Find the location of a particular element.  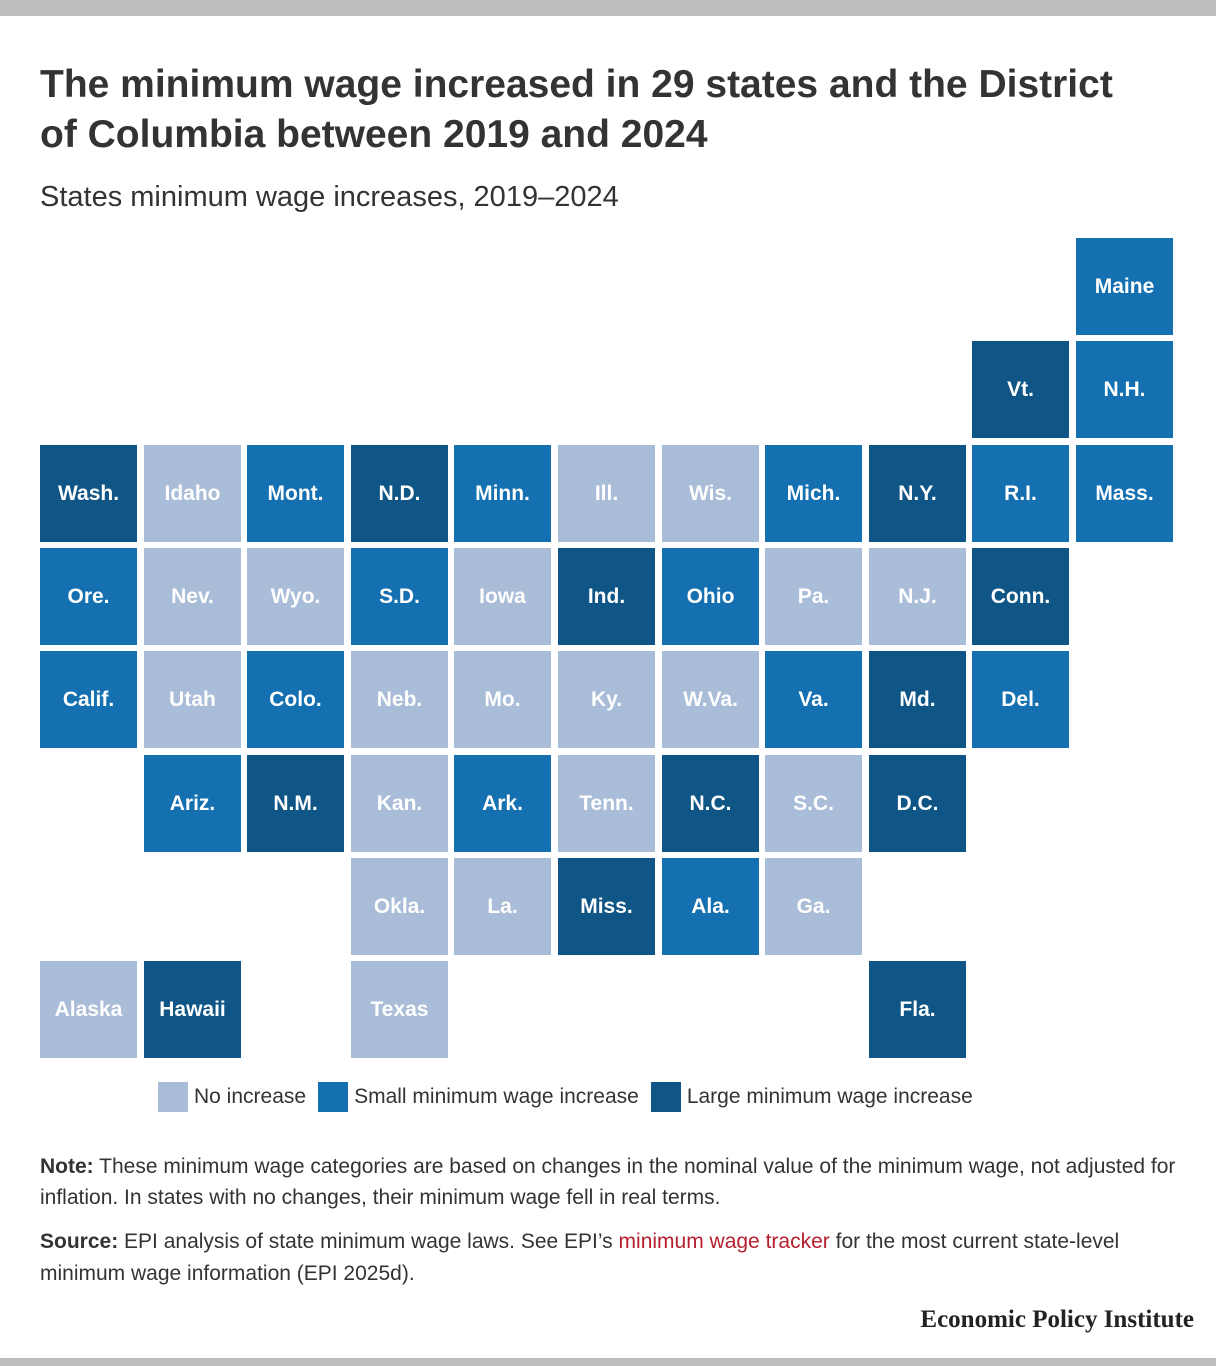

state-tile-n-m: N.M. is located at coordinates (295, 803).